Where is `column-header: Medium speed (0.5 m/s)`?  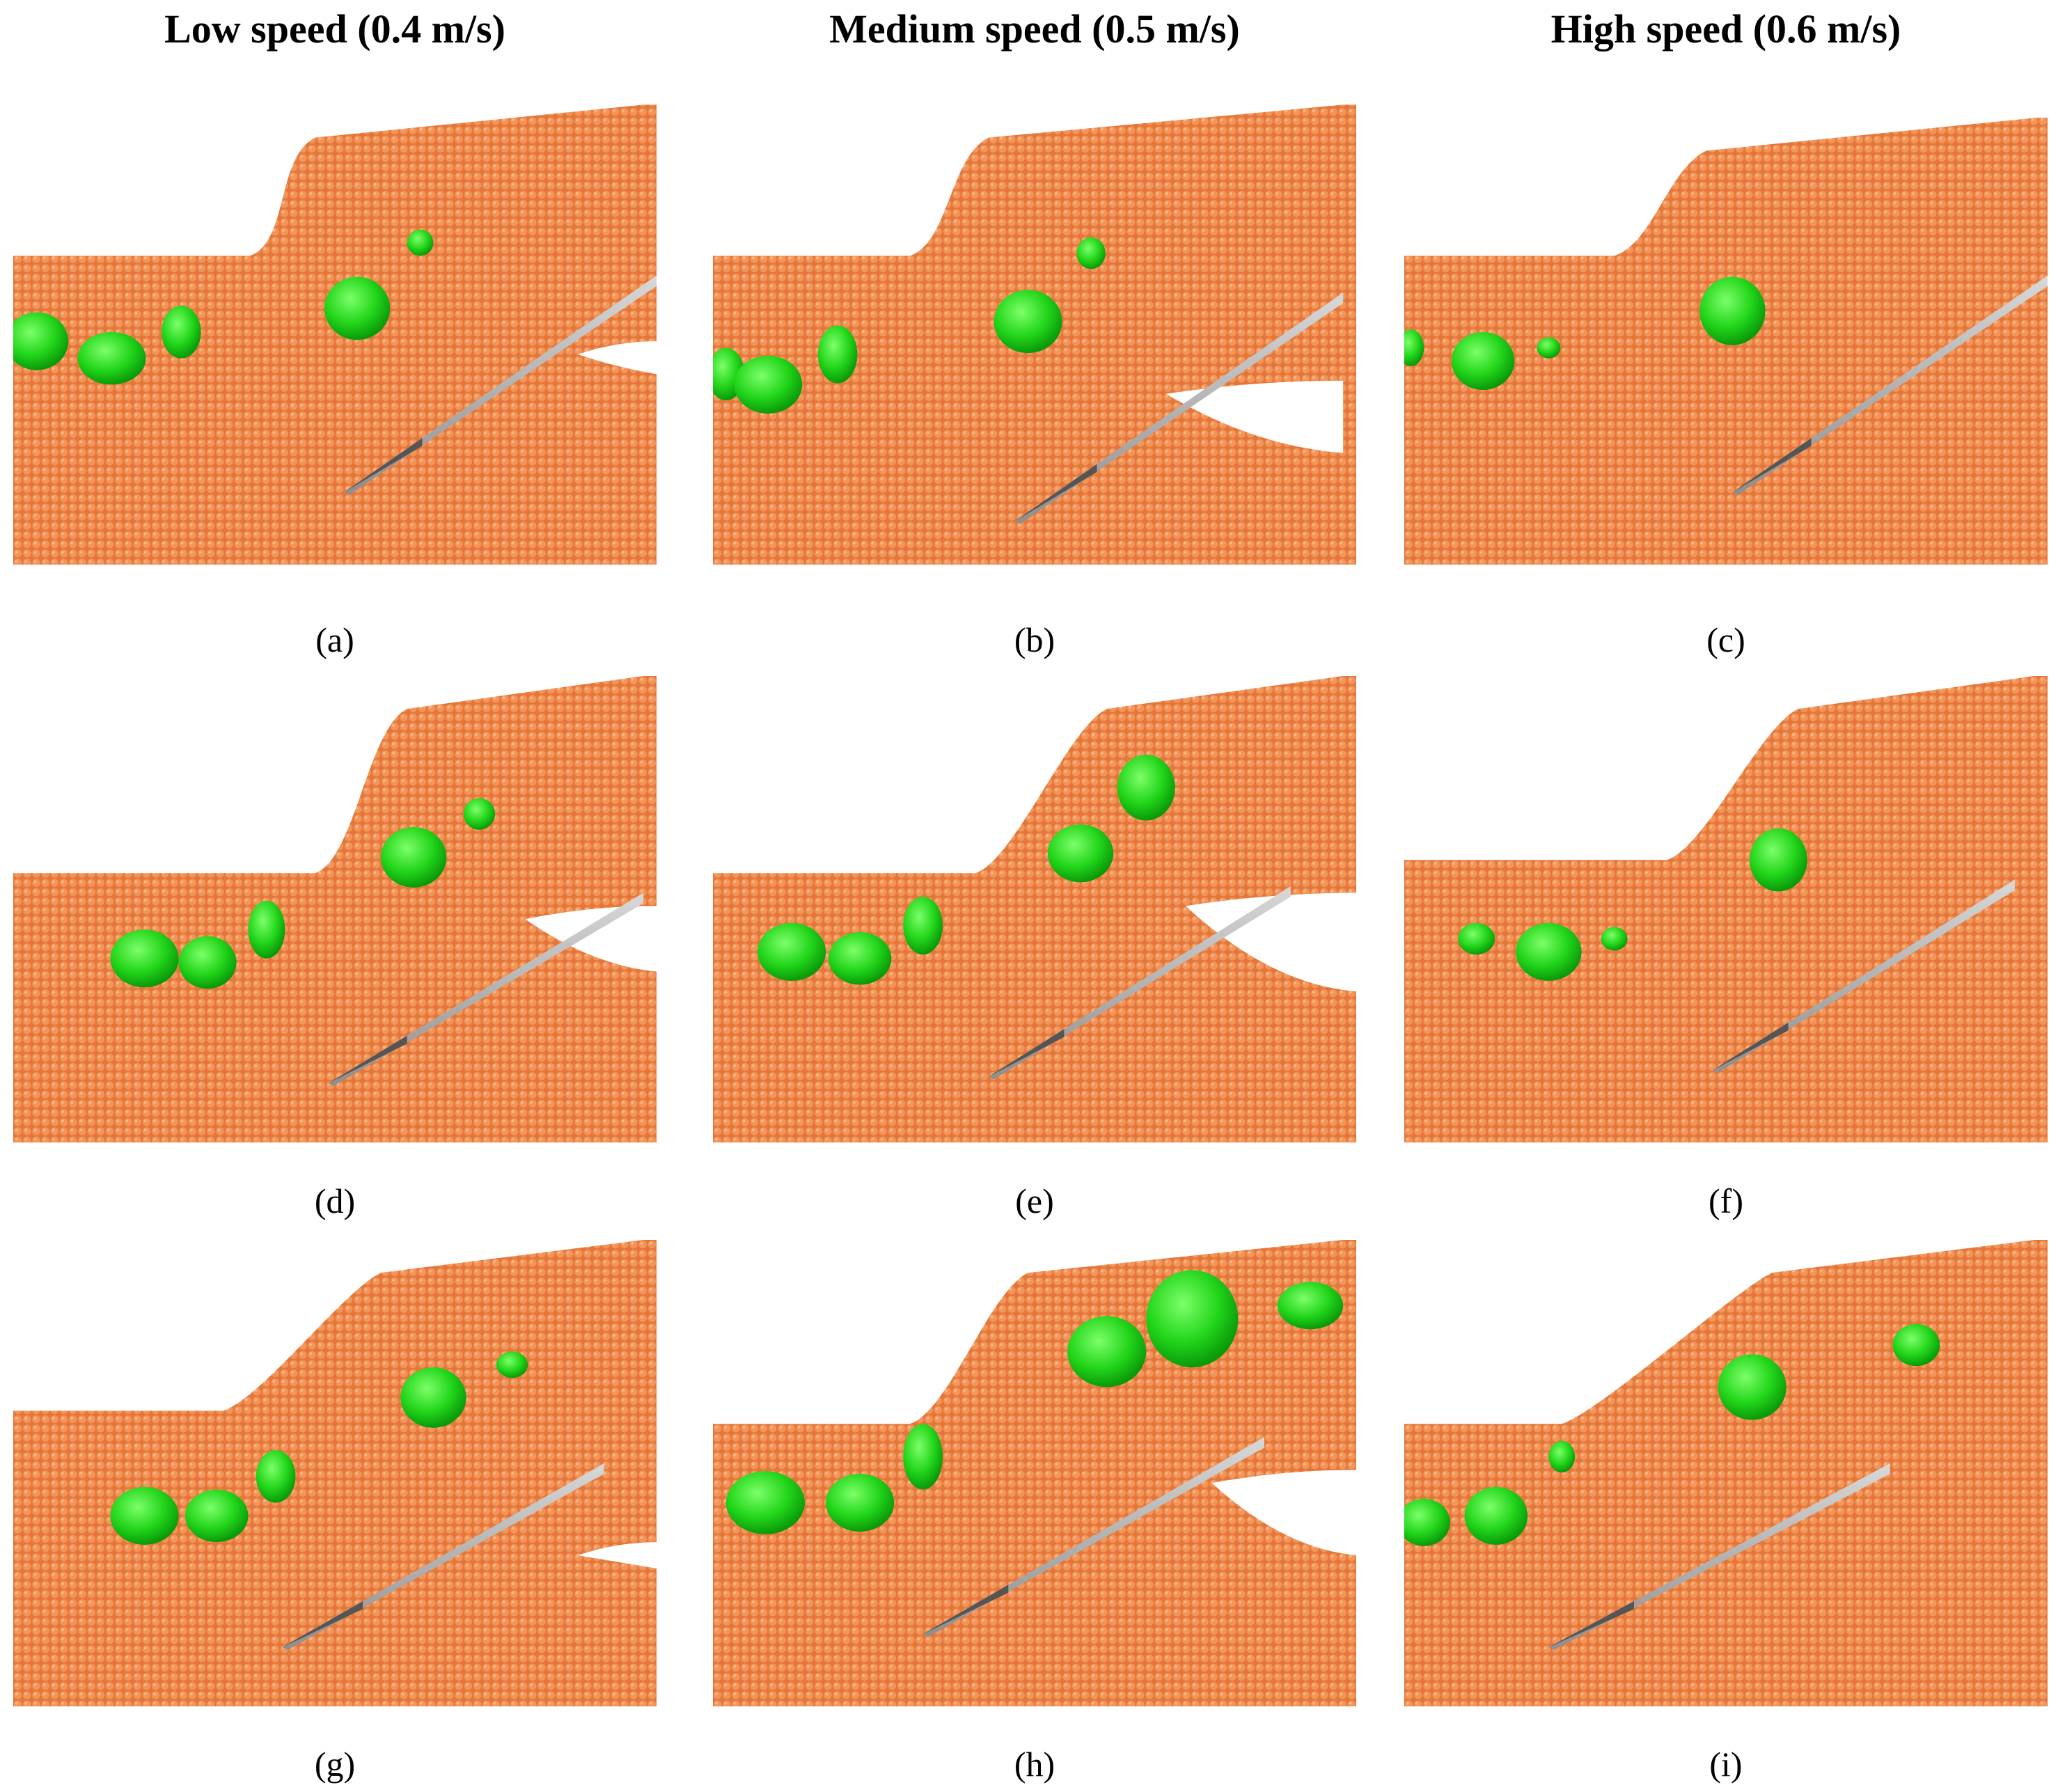 column-header: Medium speed (0.5 m/s) is located at coordinates (1034, 29).